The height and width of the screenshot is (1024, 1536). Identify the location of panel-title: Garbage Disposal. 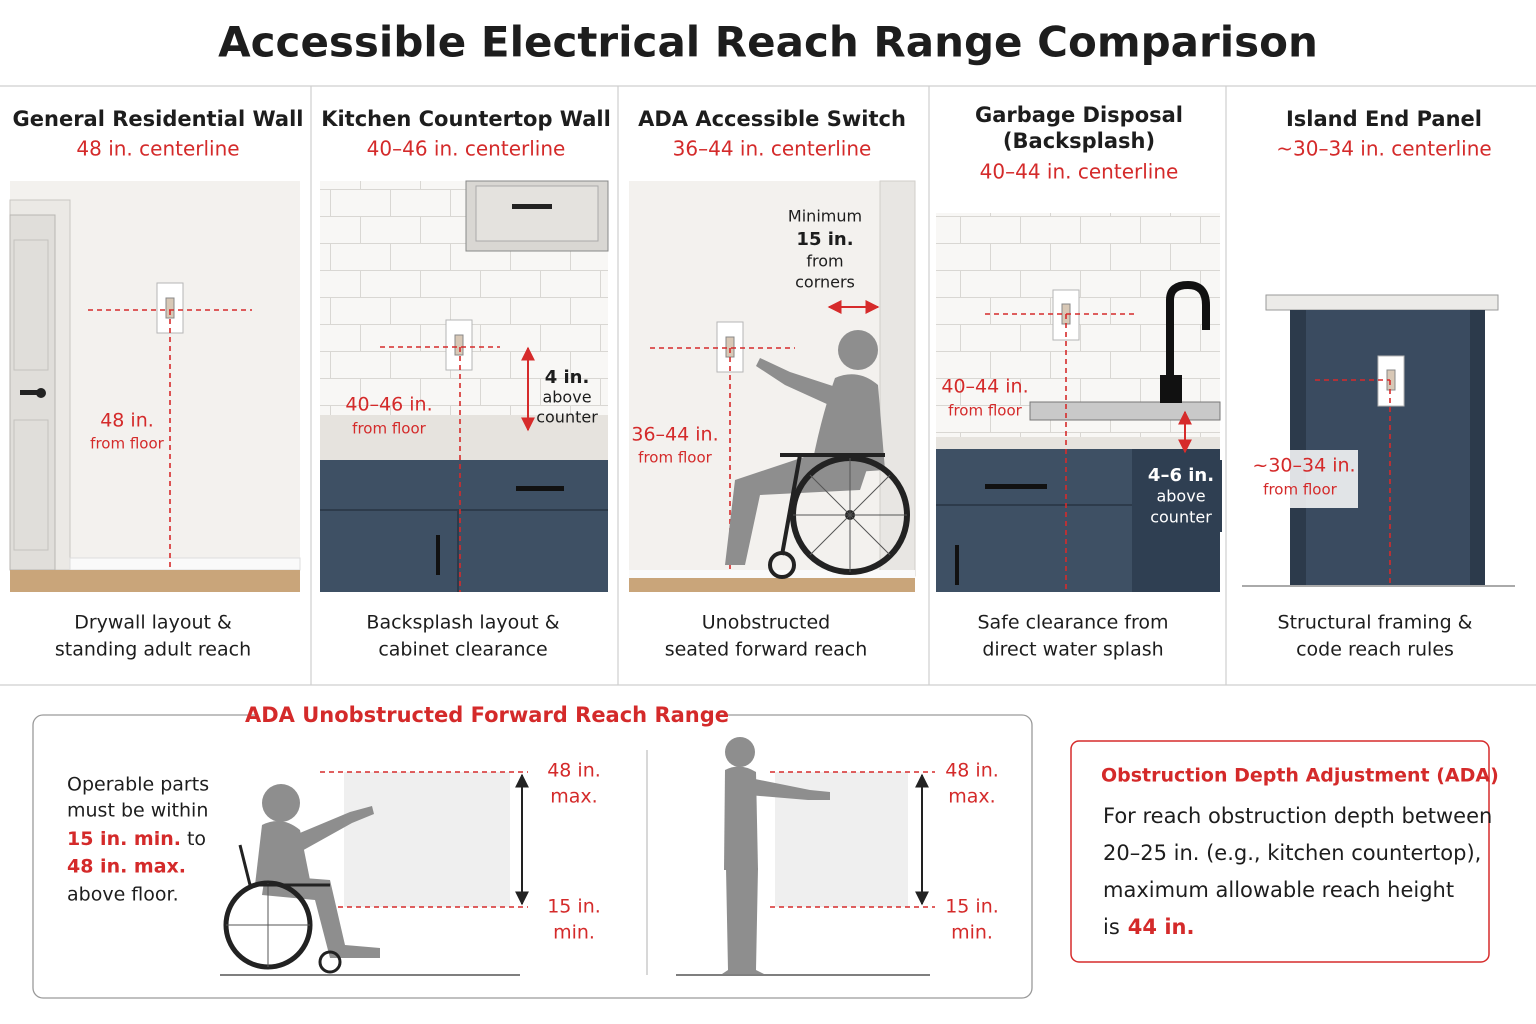
(1079, 115).